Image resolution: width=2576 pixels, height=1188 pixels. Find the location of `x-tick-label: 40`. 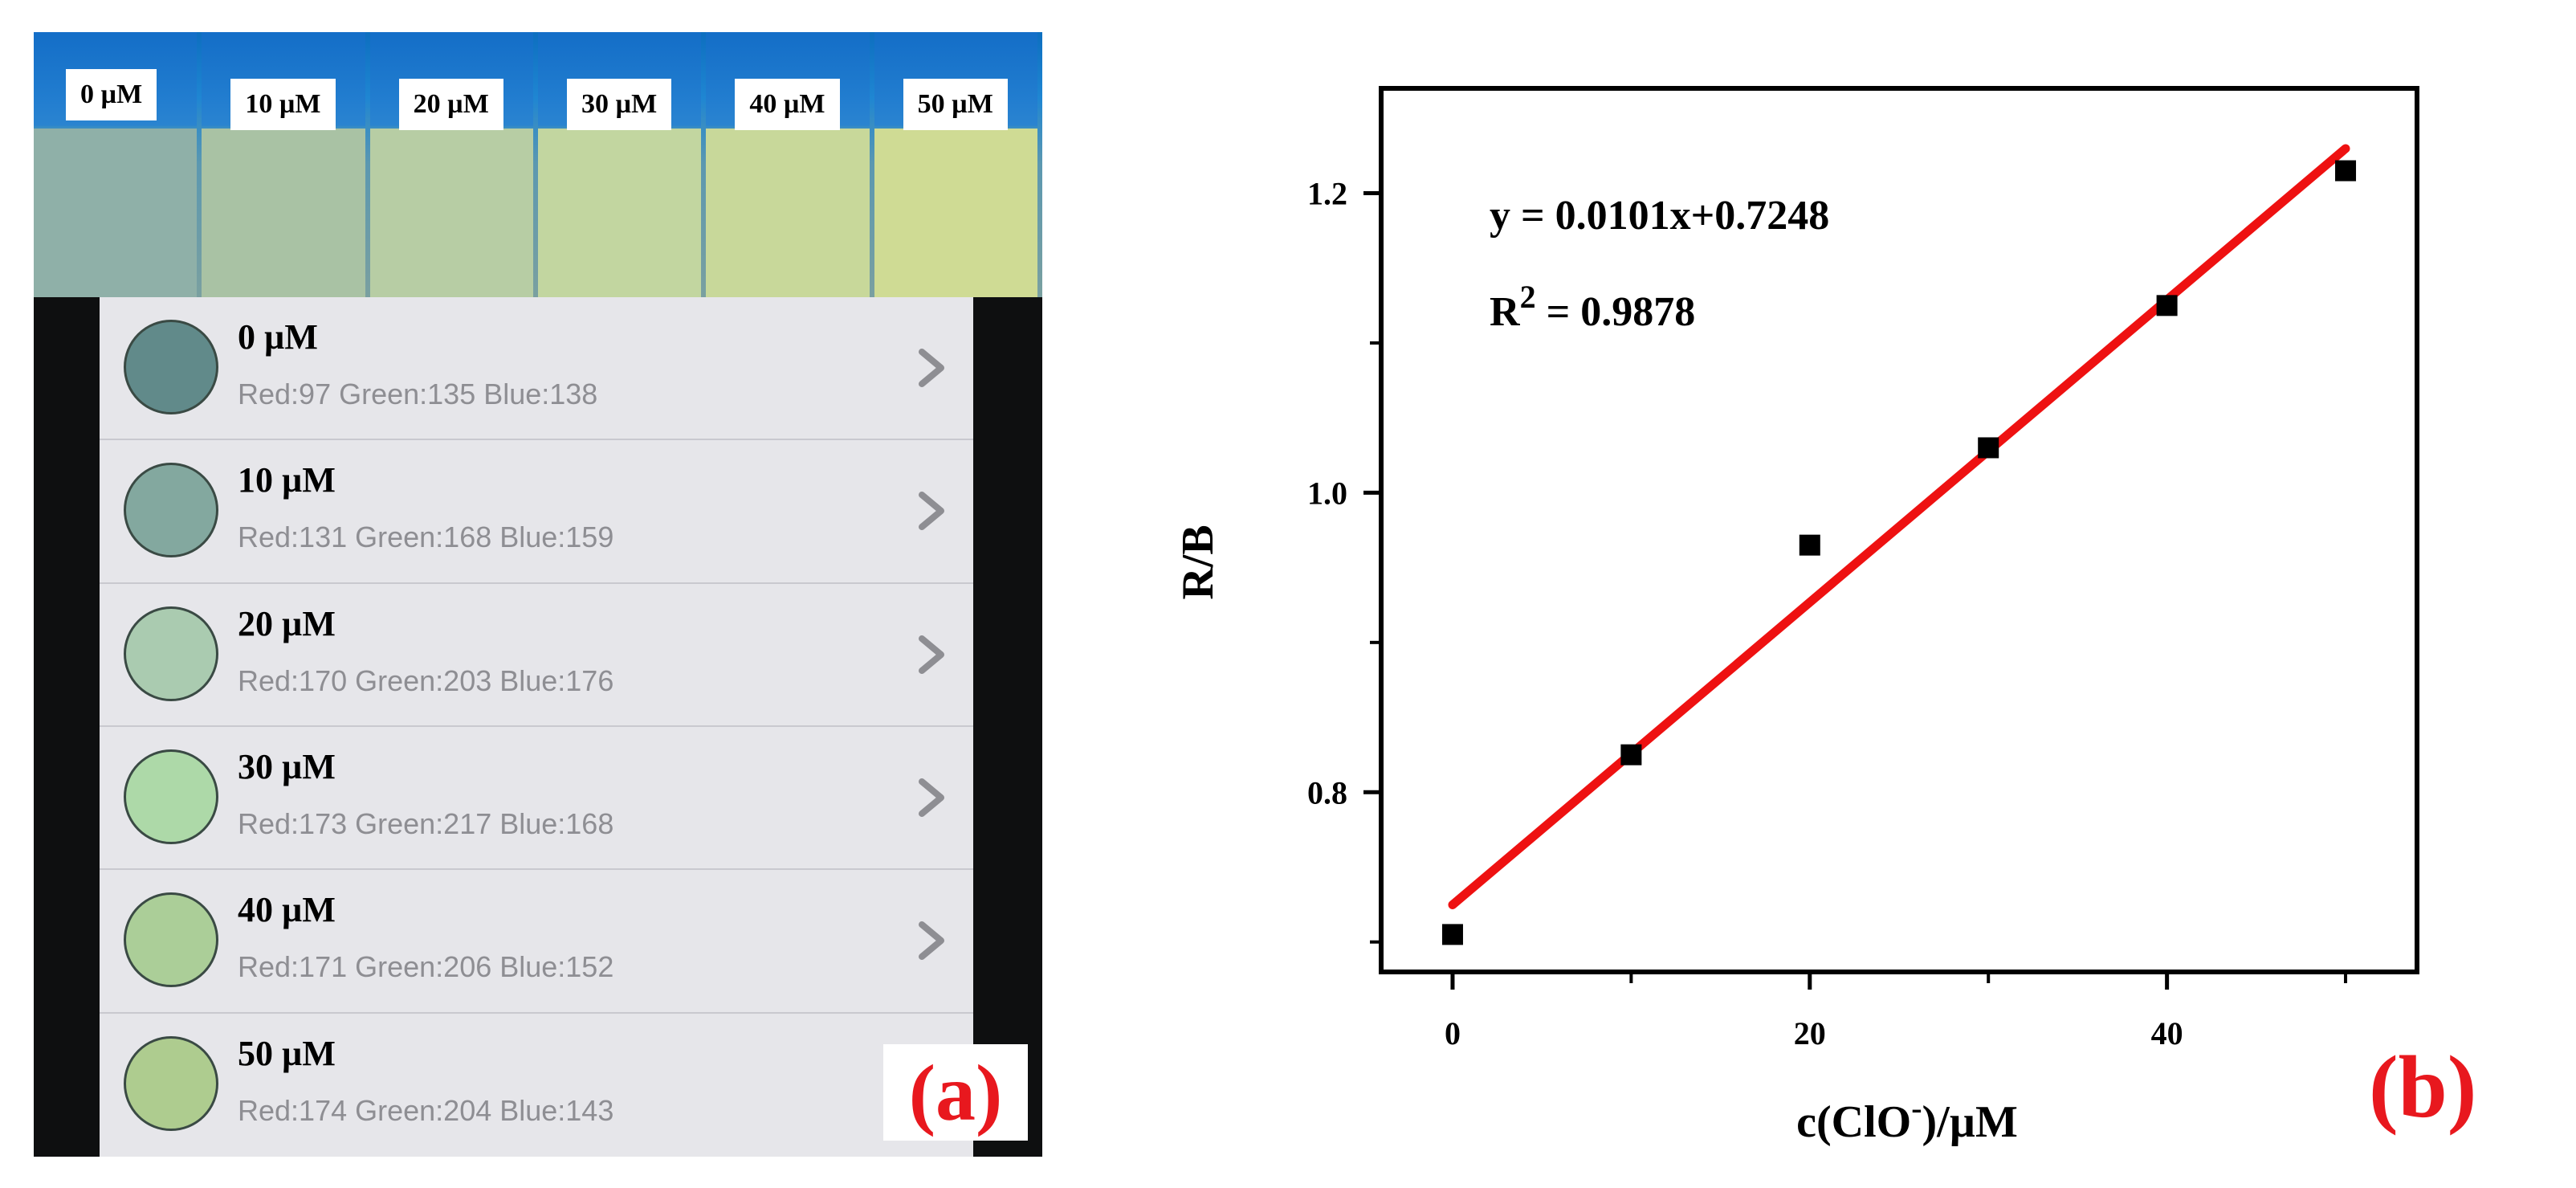

x-tick-label: 40 is located at coordinates (2167, 1033).